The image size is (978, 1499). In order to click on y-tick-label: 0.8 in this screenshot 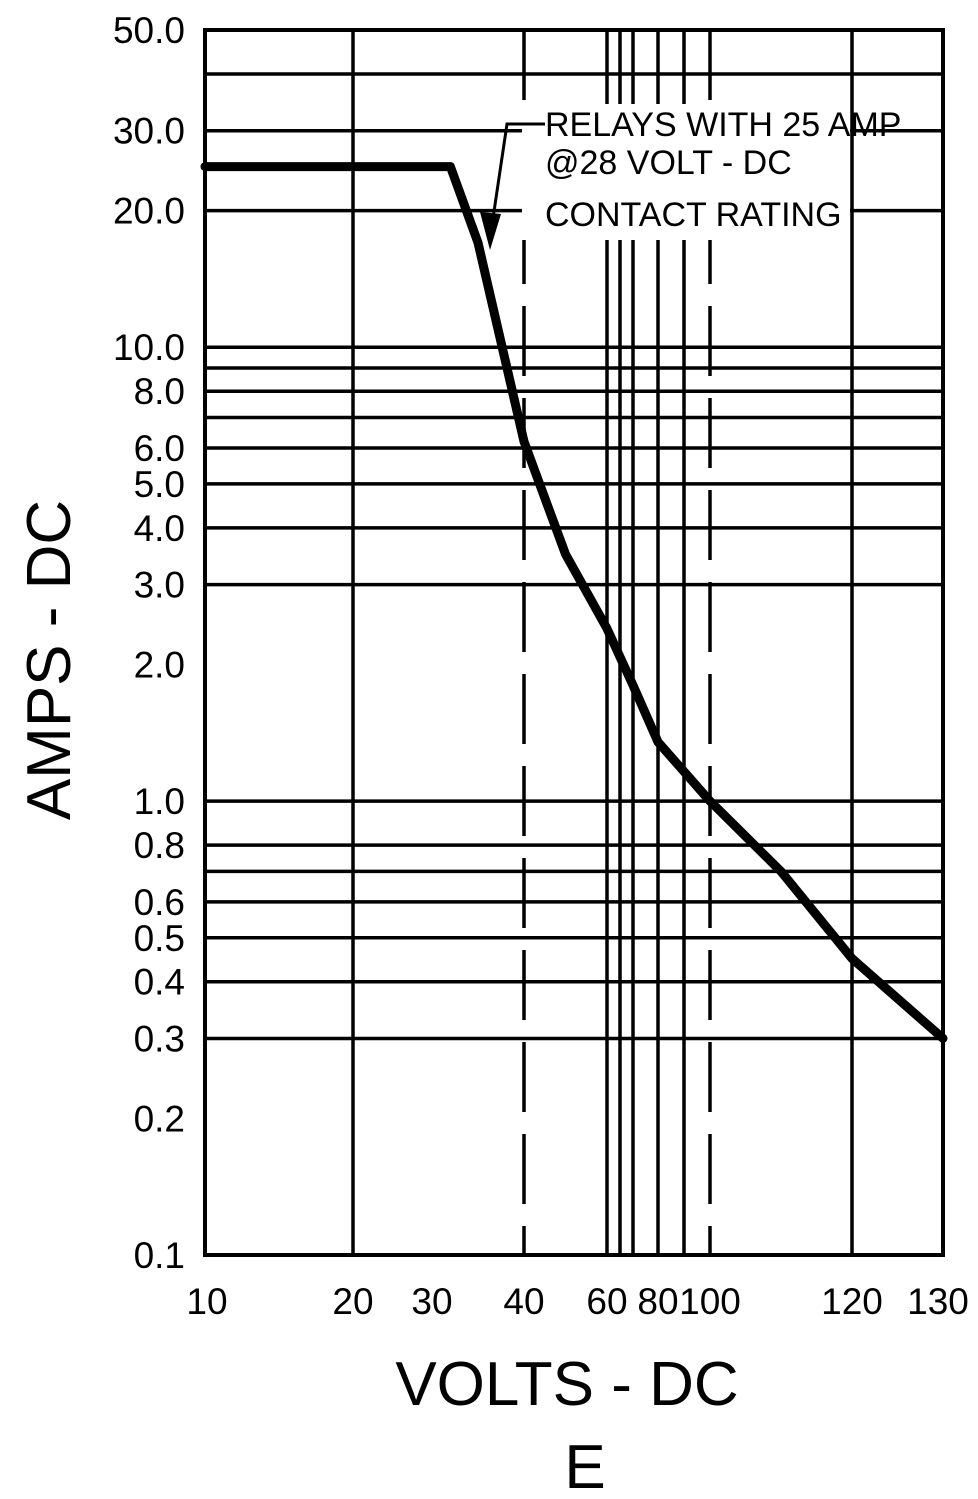, I will do `click(159, 845)`.